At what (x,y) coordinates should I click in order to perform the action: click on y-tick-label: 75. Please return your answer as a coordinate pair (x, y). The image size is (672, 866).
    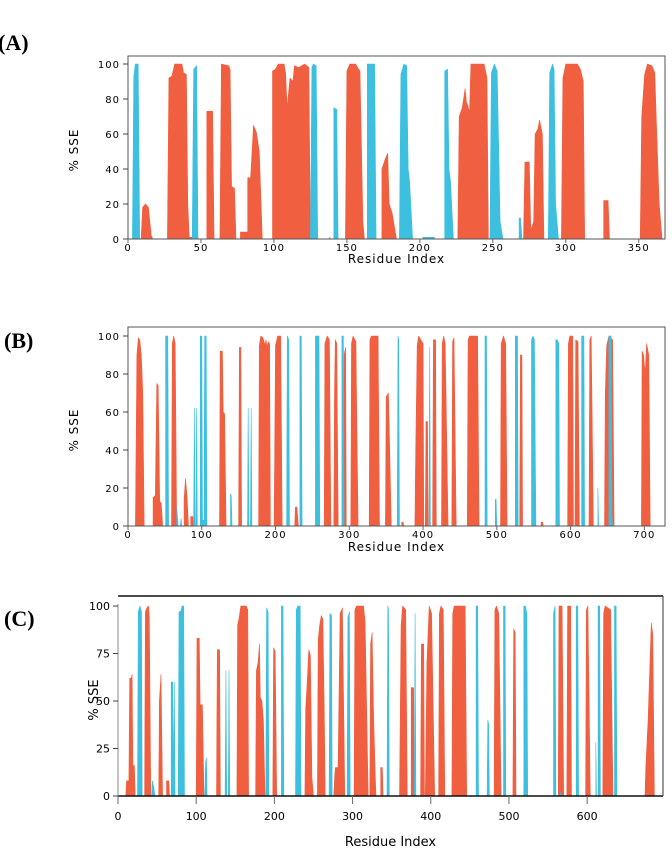
    Looking at the image, I should click on (103, 654).